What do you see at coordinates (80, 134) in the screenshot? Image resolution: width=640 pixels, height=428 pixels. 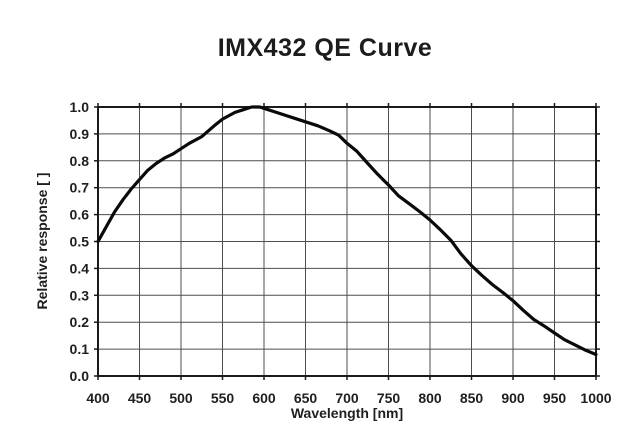 I see `y-tick-label: 0.9` at bounding box center [80, 134].